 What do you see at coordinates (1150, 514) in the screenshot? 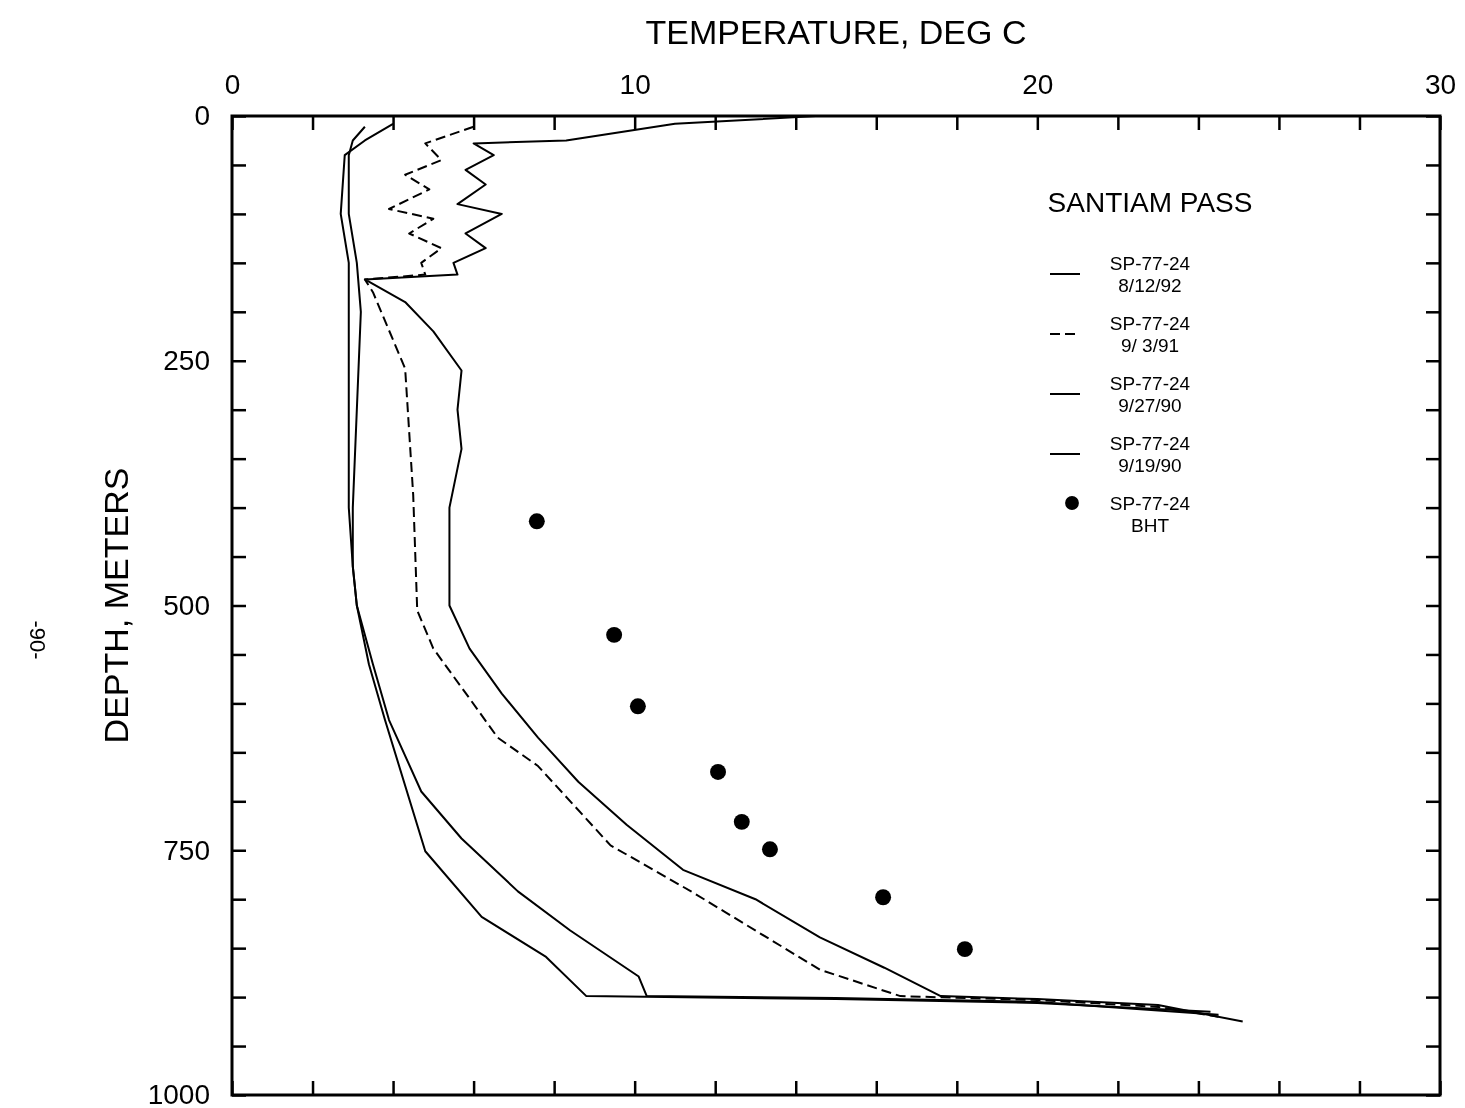
I see `legend-label: SP-77-24 BHT` at bounding box center [1150, 514].